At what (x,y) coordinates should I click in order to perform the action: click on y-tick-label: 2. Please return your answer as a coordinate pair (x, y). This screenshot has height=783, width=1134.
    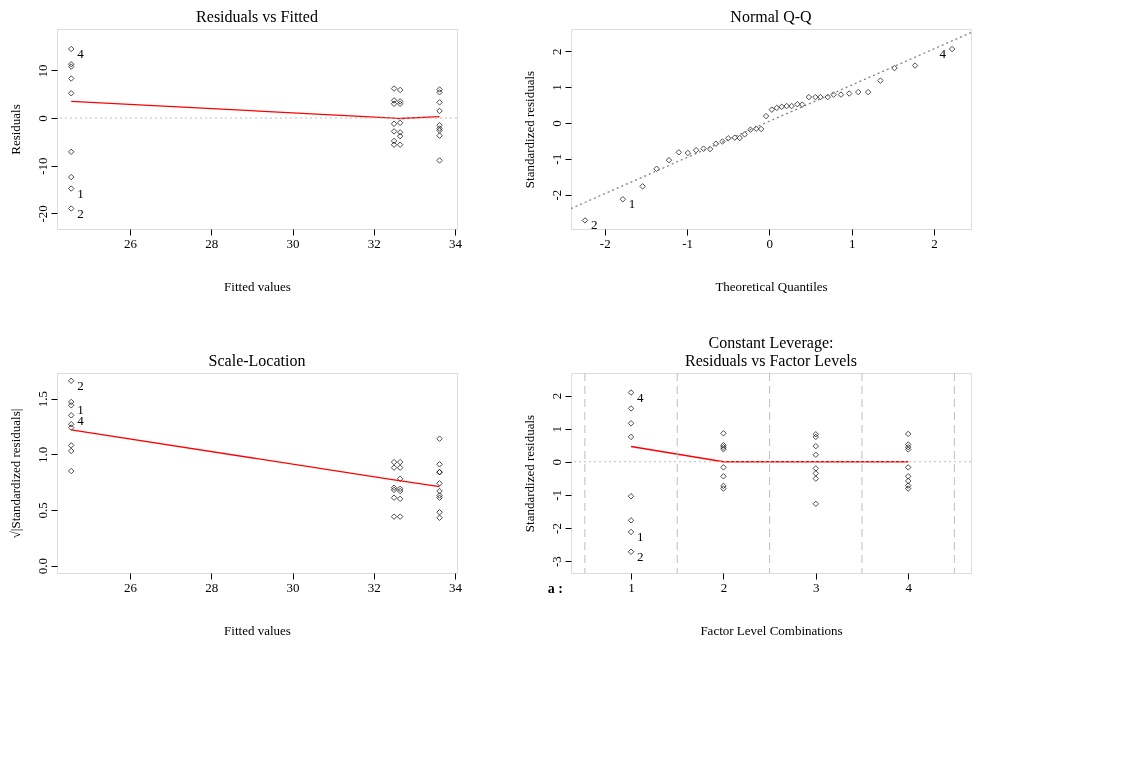
    Looking at the image, I should click on (556, 51).